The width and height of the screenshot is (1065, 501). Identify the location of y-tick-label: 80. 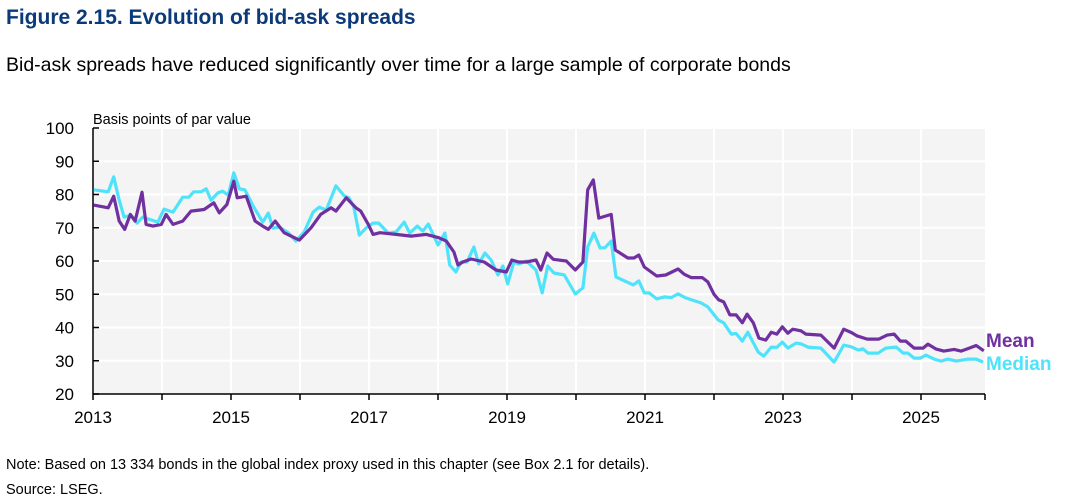
(64, 195).